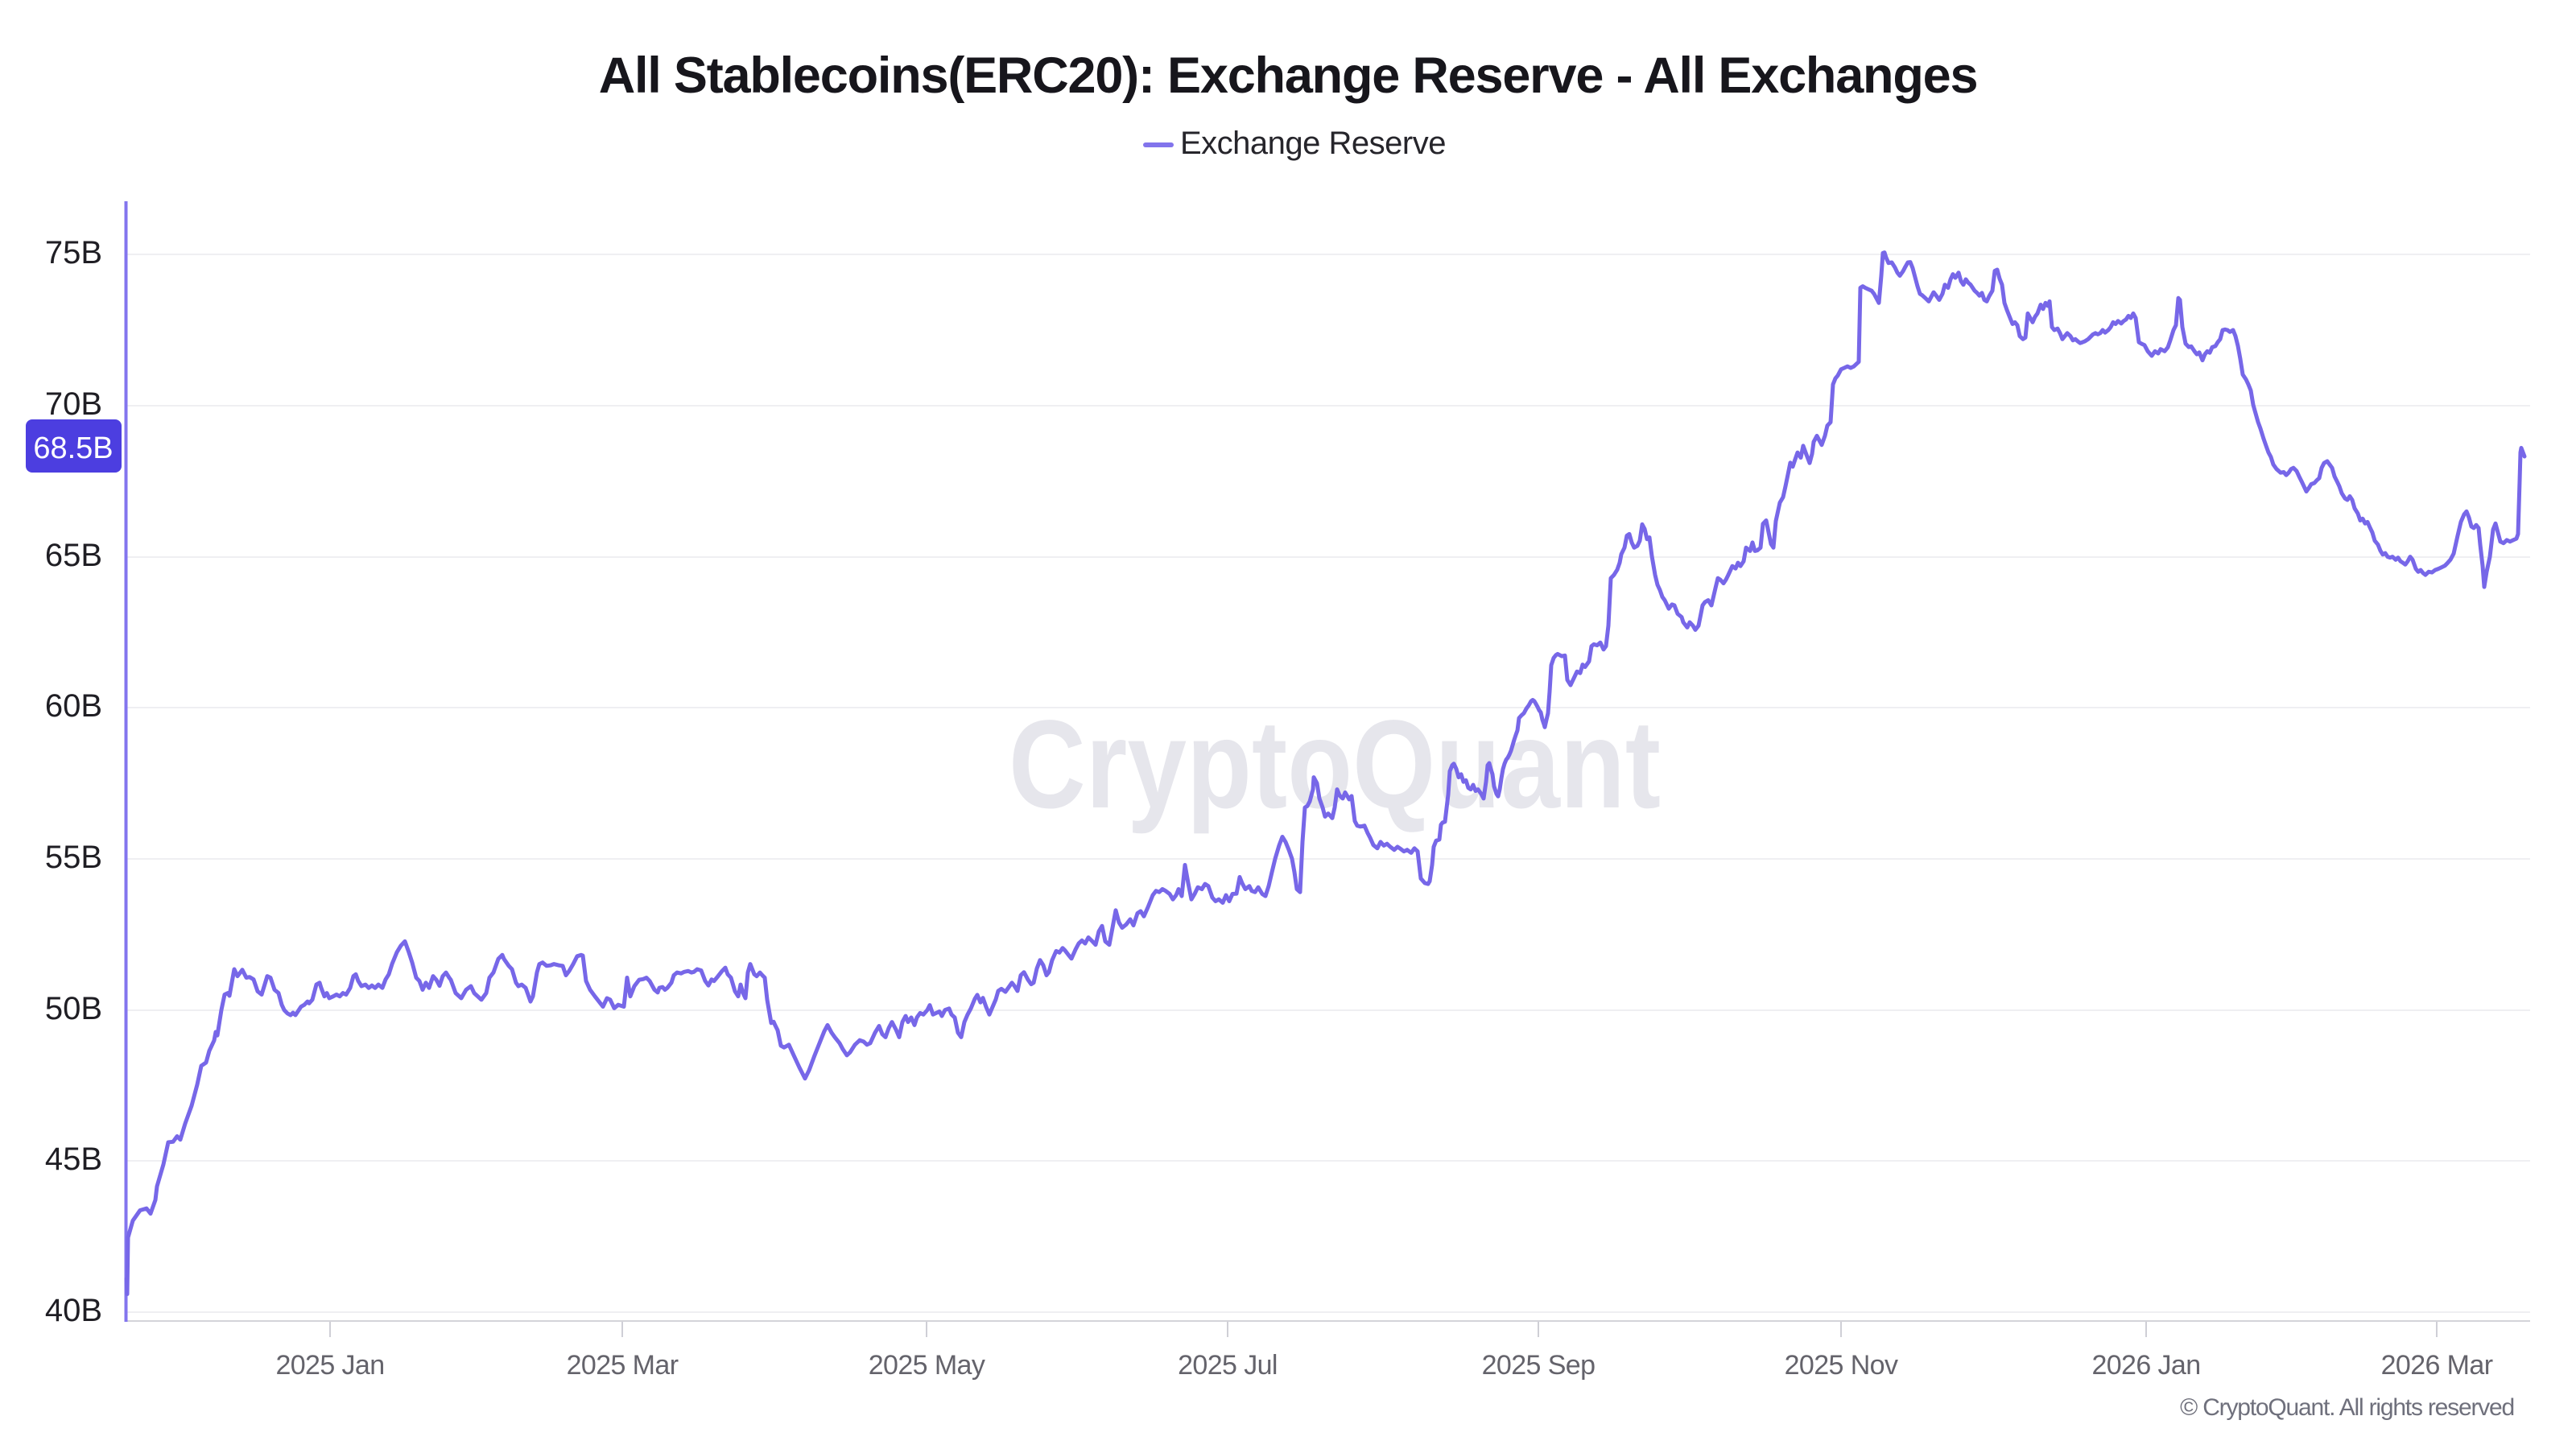 Image resolution: width=2576 pixels, height=1449 pixels. I want to click on svg-text: 65B, so click(73, 555).